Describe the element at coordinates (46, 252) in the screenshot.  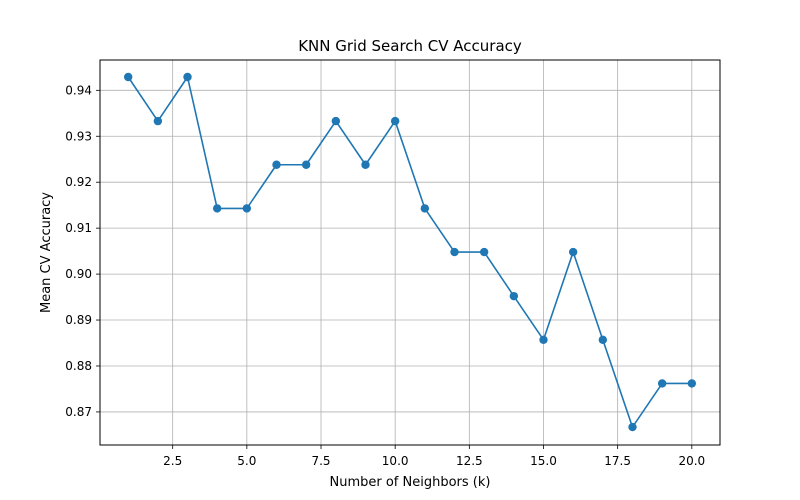
I see `y-axis-label: Mean CV Accuracy` at that location.